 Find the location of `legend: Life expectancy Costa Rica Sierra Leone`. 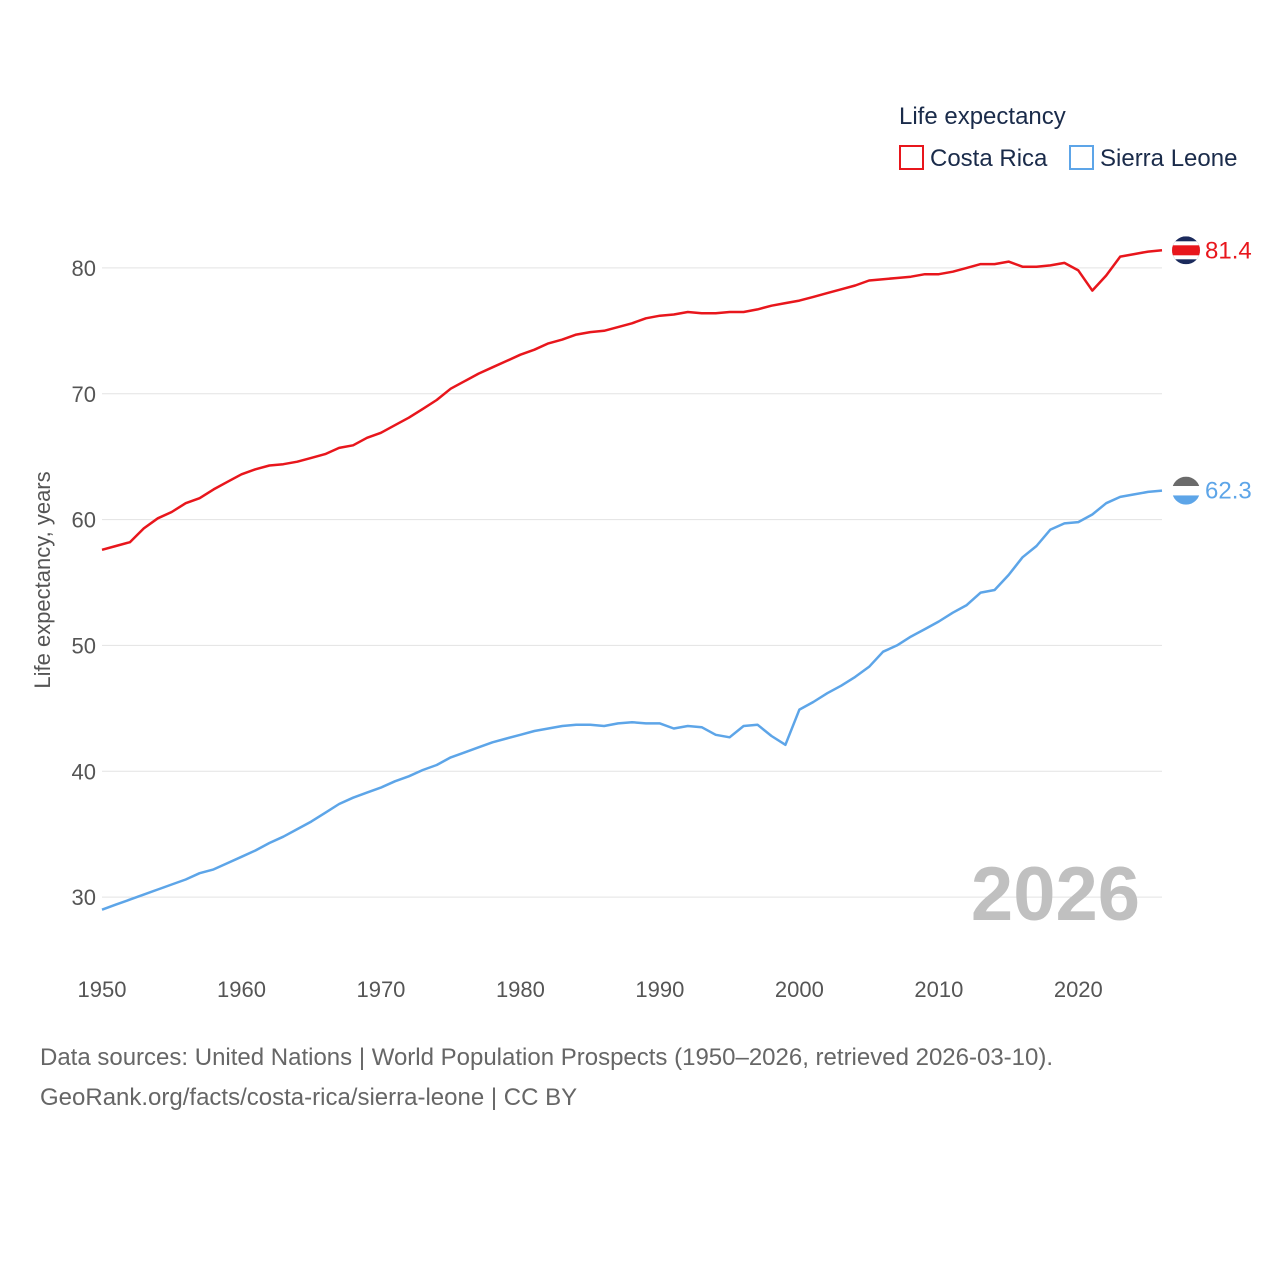

legend: Life expectancy Costa Rica Sierra Leone is located at coordinates (1068, 137).